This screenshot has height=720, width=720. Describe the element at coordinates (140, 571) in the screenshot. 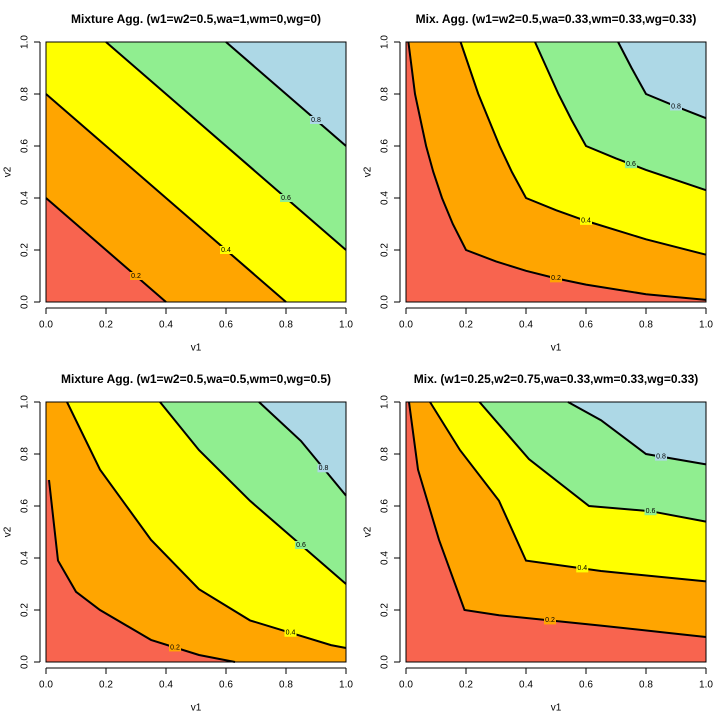

I see `contour-fill` at that location.